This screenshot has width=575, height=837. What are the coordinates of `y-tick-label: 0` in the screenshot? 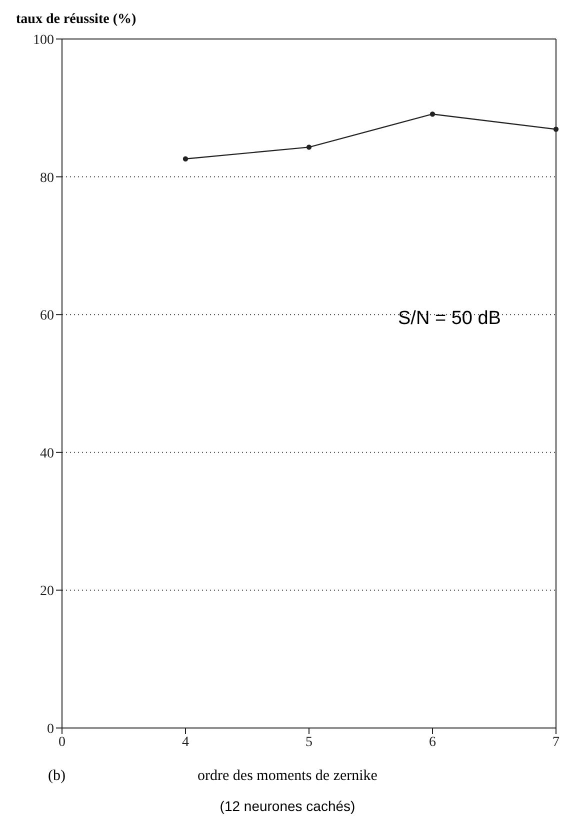 It's located at (50, 729).